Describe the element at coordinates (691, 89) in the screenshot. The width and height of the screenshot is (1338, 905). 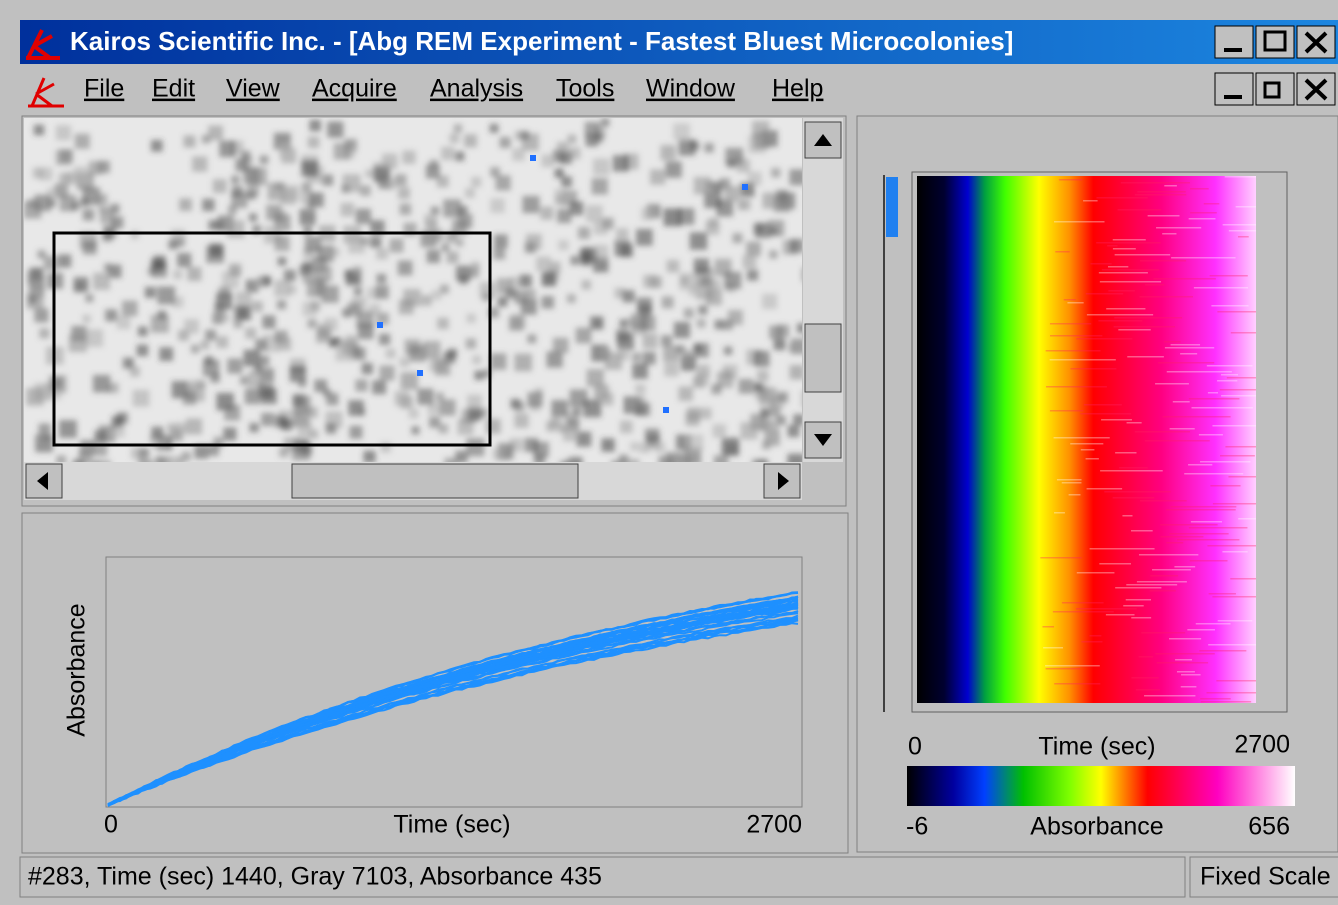
I see `menu-item: Window` at that location.